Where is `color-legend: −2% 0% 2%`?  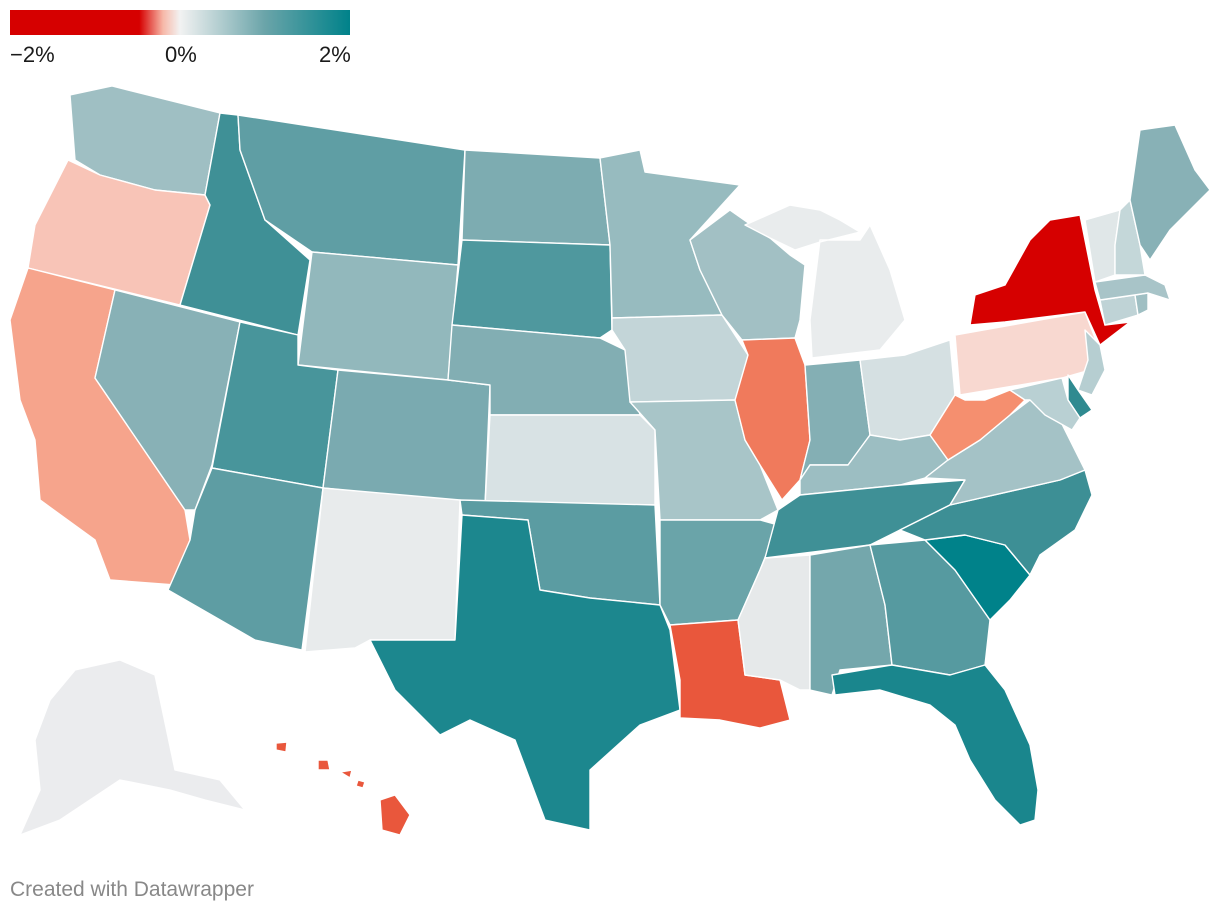 color-legend: −2% 0% 2% is located at coordinates (180, 38).